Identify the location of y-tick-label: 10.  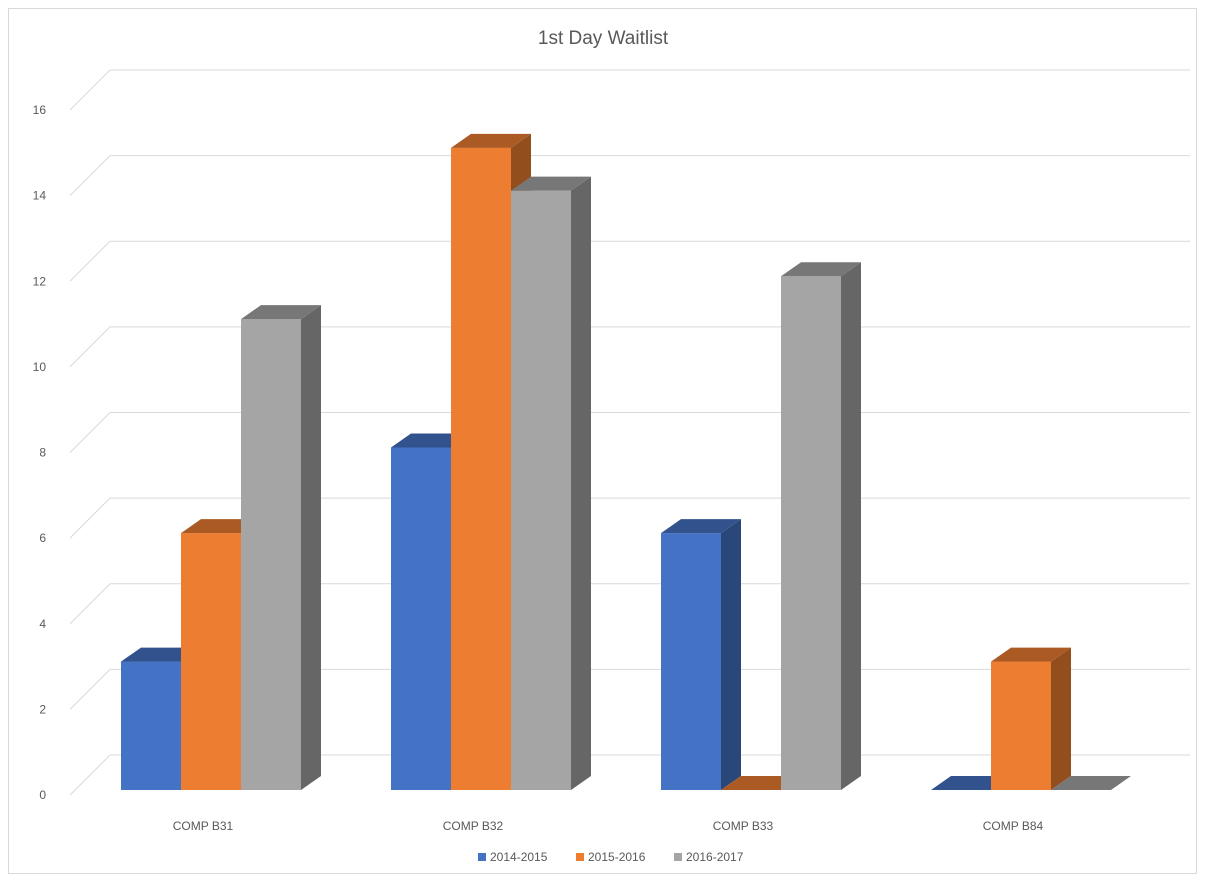
(40, 367).